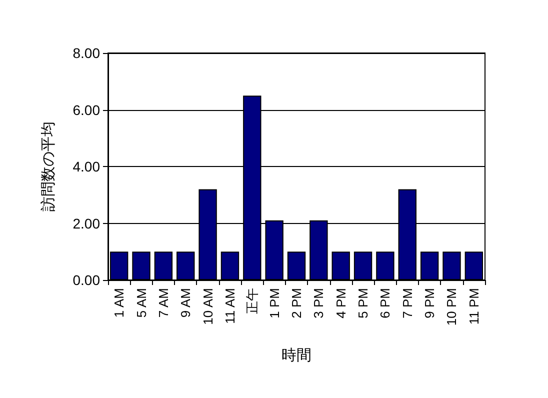 Image resolution: width=548 pixels, height=398 pixels. I want to click on y-tick-label: 0.00, so click(86, 280).